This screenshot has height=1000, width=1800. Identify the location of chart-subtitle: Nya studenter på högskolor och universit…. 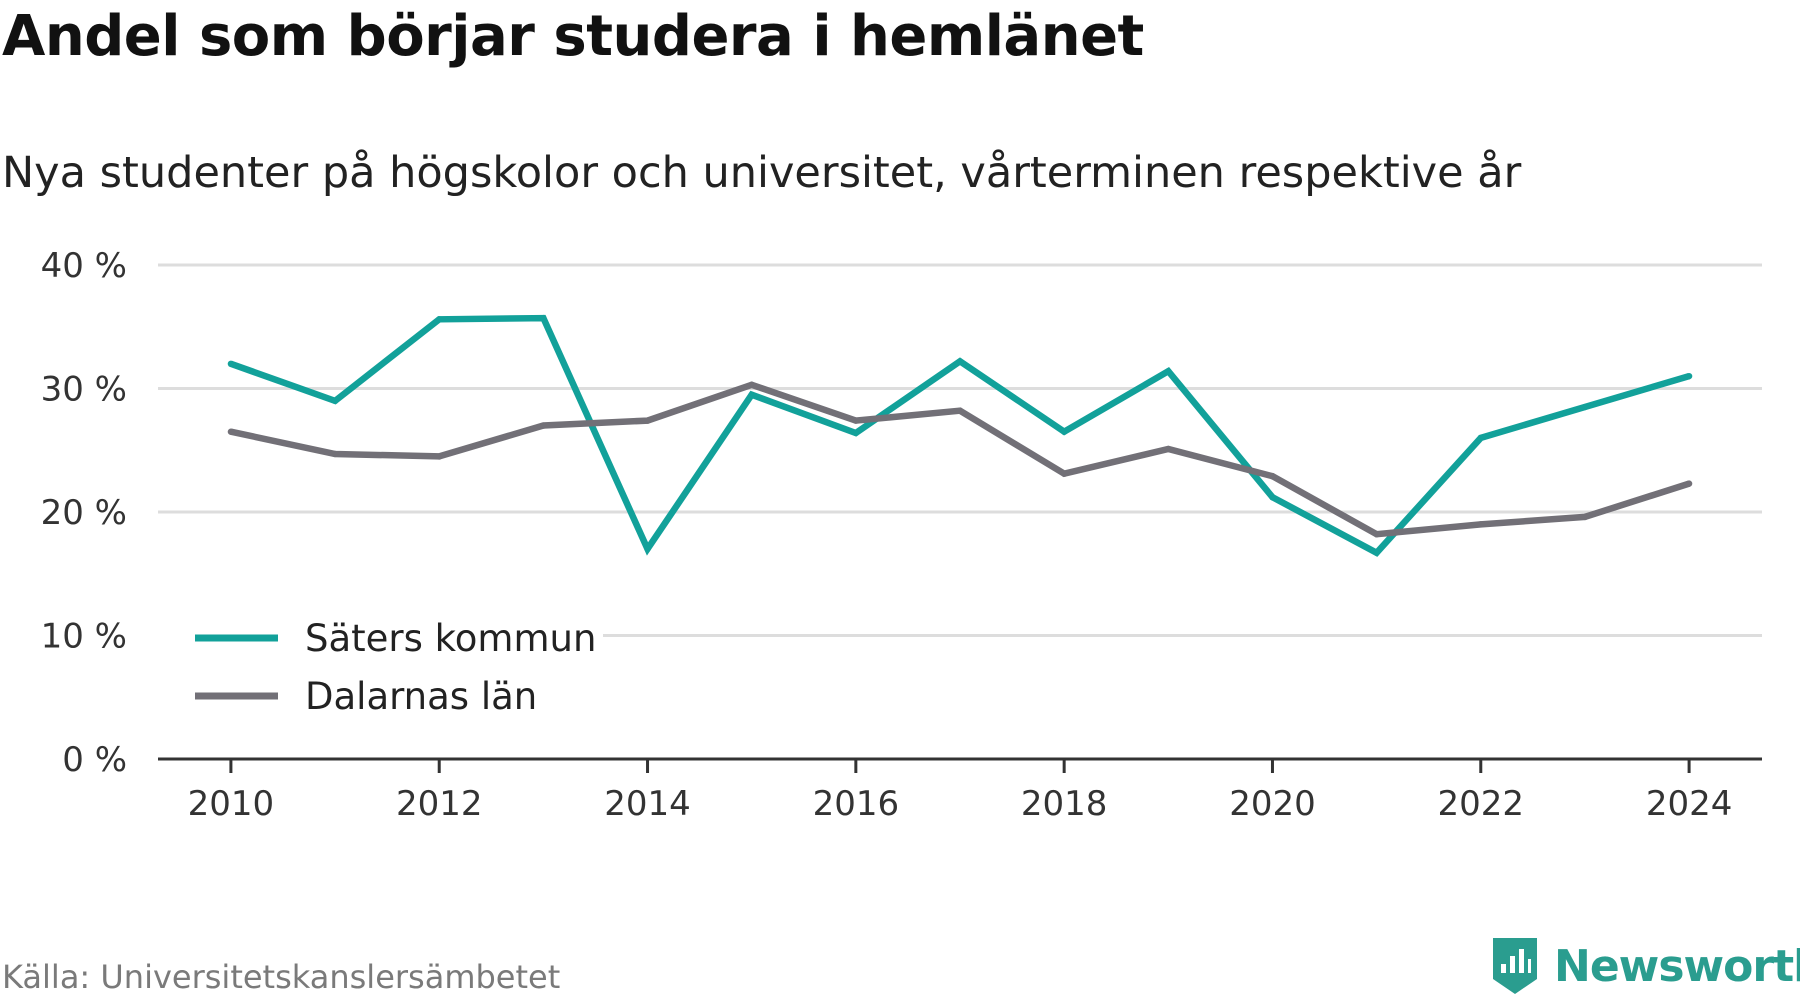
(762, 173).